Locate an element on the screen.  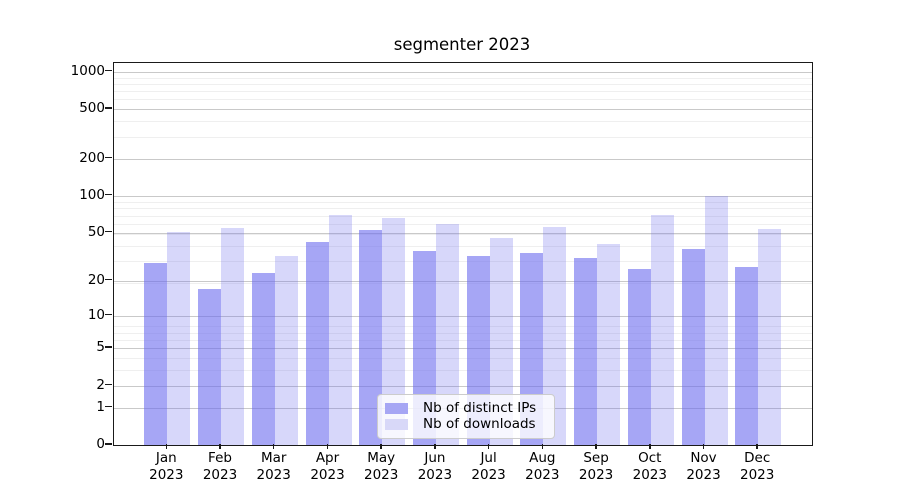
y-tick-label-1: 1 is located at coordinates (100, 406).